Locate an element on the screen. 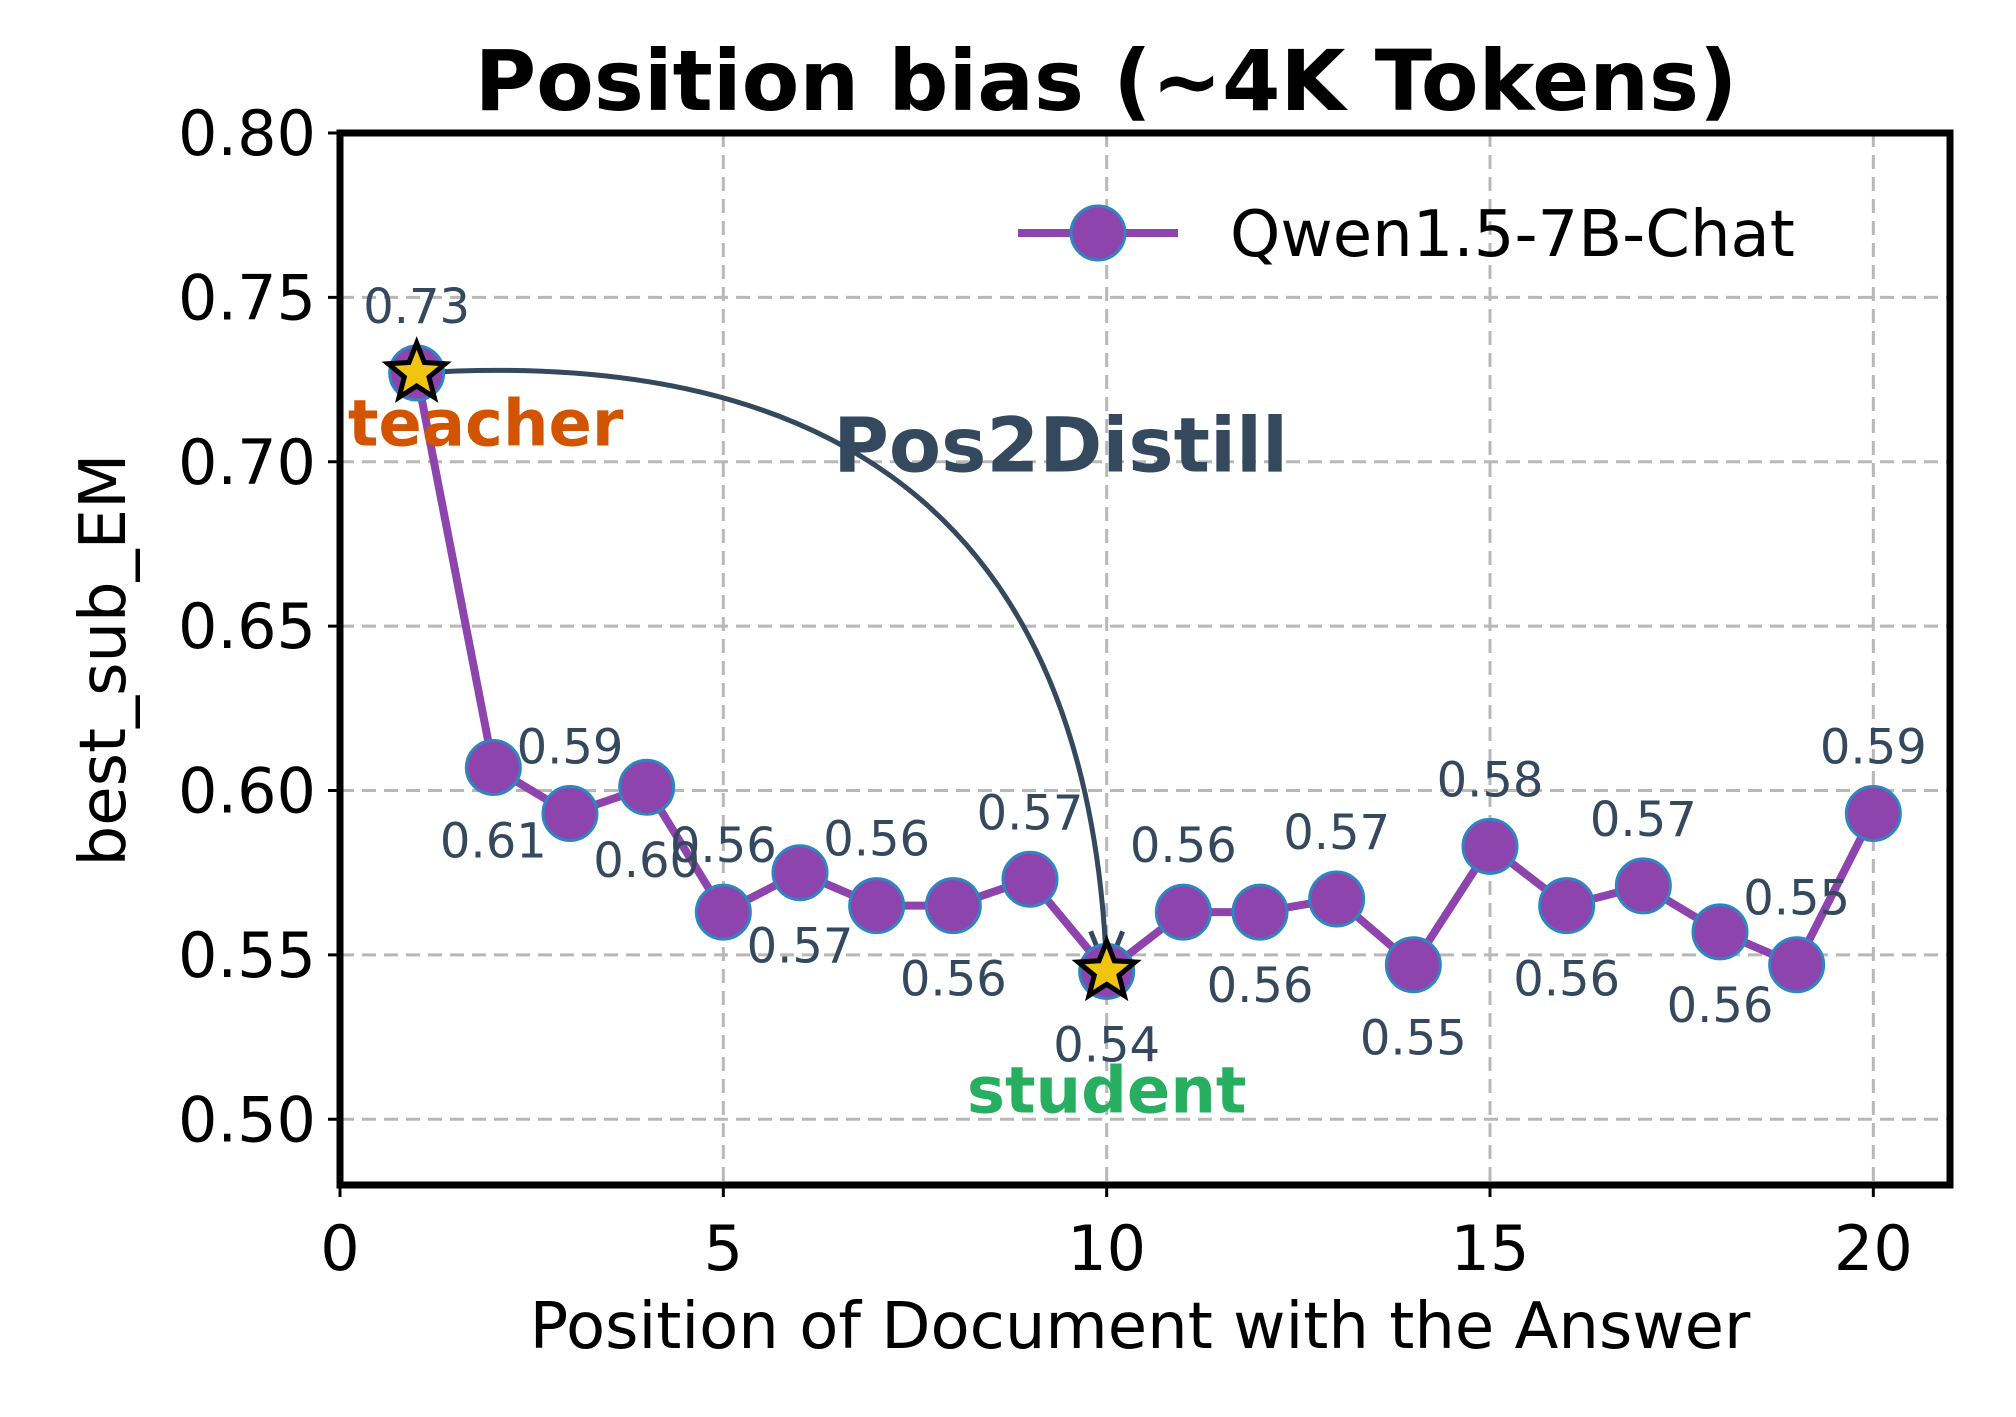 Image resolution: width=2016 pixels, height=1417 pixels. x-tick-label: 0 is located at coordinates (339, 1248).